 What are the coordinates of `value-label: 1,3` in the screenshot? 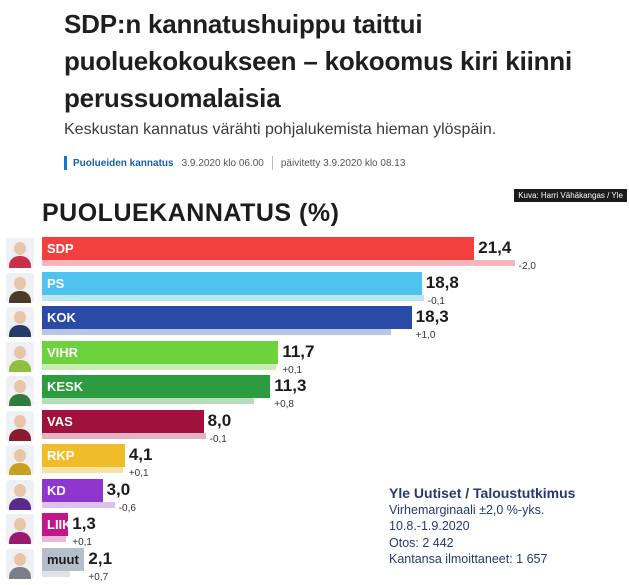 It's located at (84, 523).